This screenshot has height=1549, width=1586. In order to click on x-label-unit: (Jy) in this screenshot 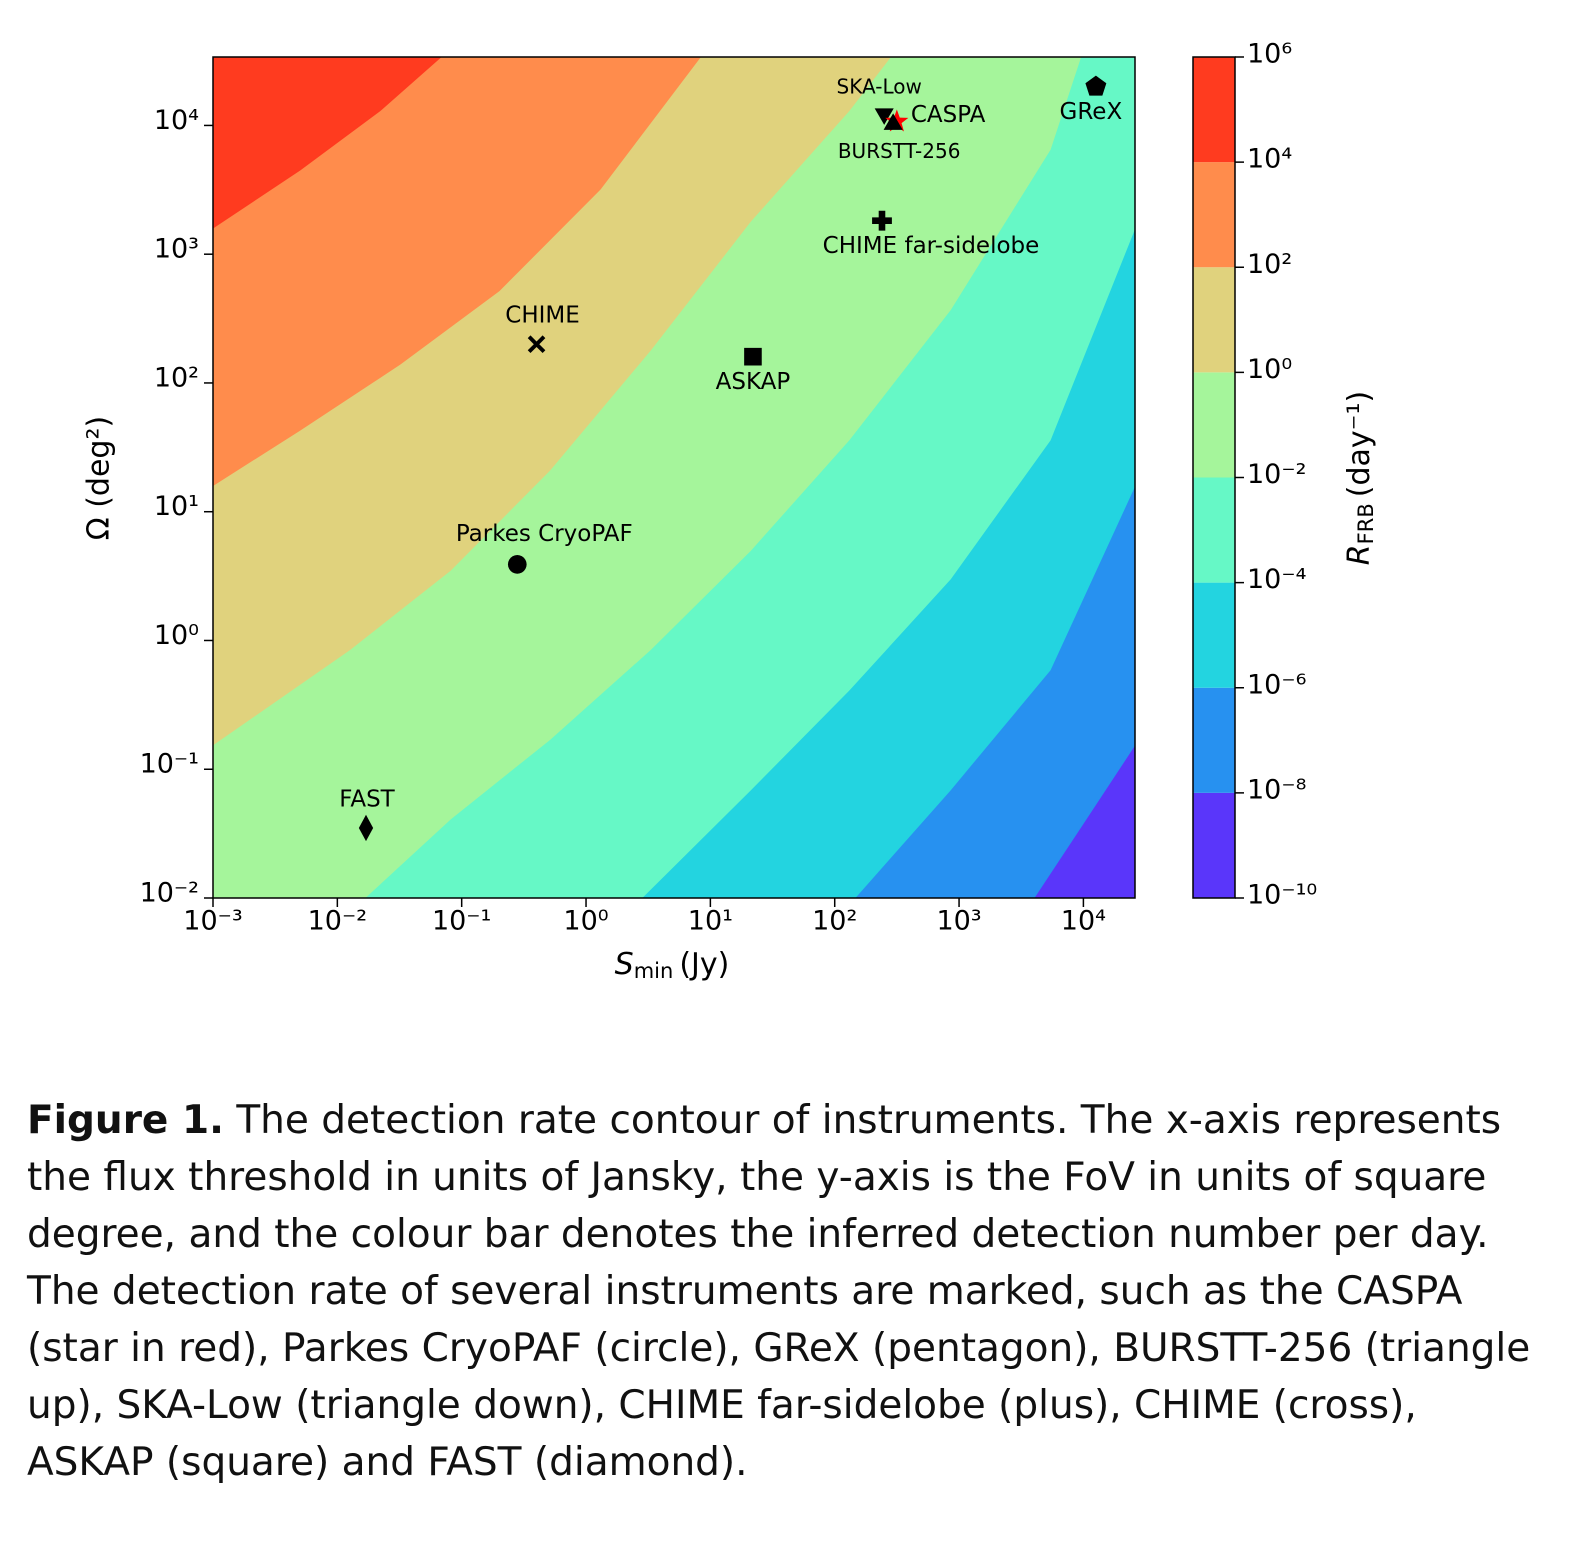, I will do `click(704, 964)`.